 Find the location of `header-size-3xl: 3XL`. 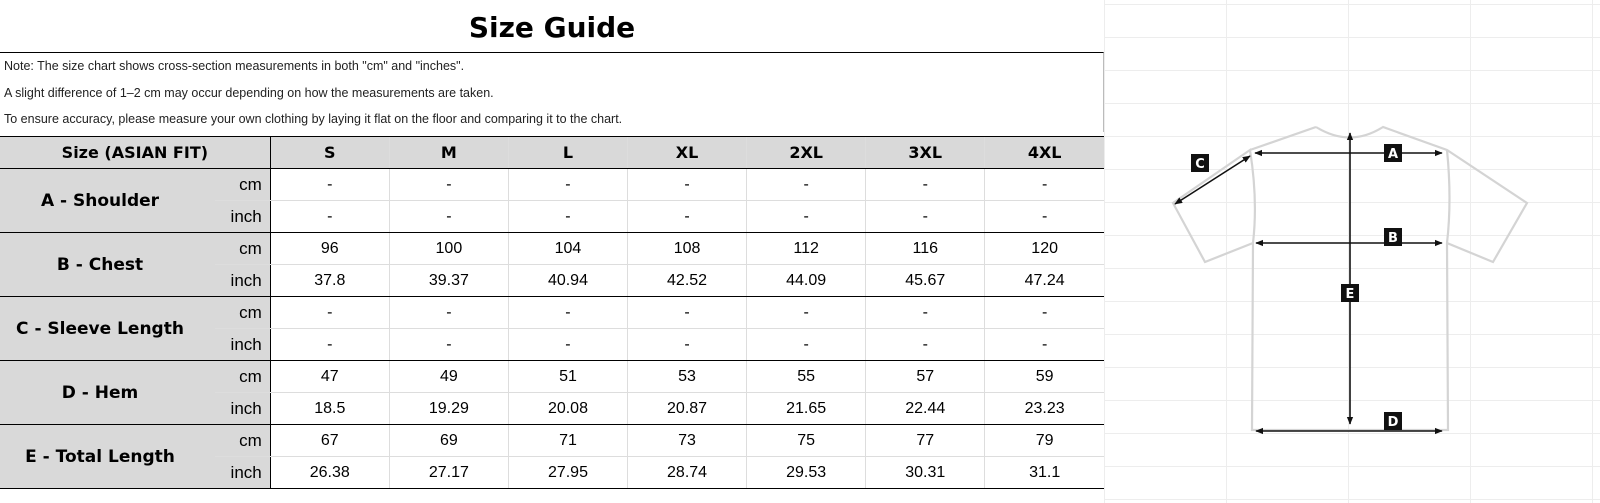

header-size-3xl: 3XL is located at coordinates (925, 152).